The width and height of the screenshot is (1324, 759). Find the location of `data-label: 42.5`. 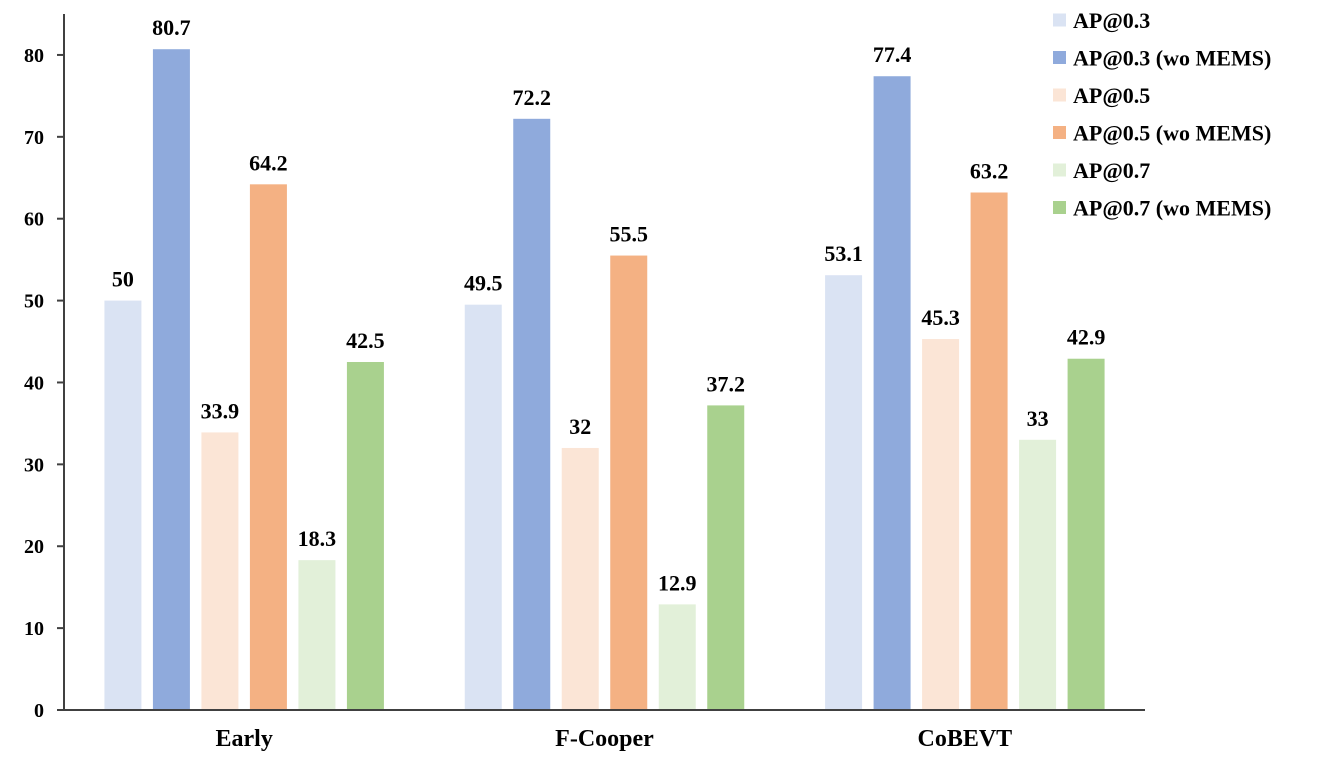

data-label: 42.5 is located at coordinates (365, 340).